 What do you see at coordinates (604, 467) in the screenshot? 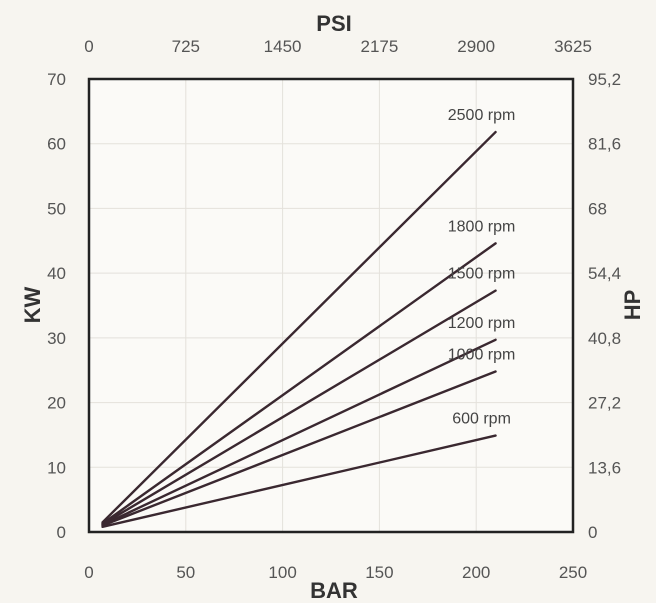
I see `y-right-tick-label: 13,6` at bounding box center [604, 467].